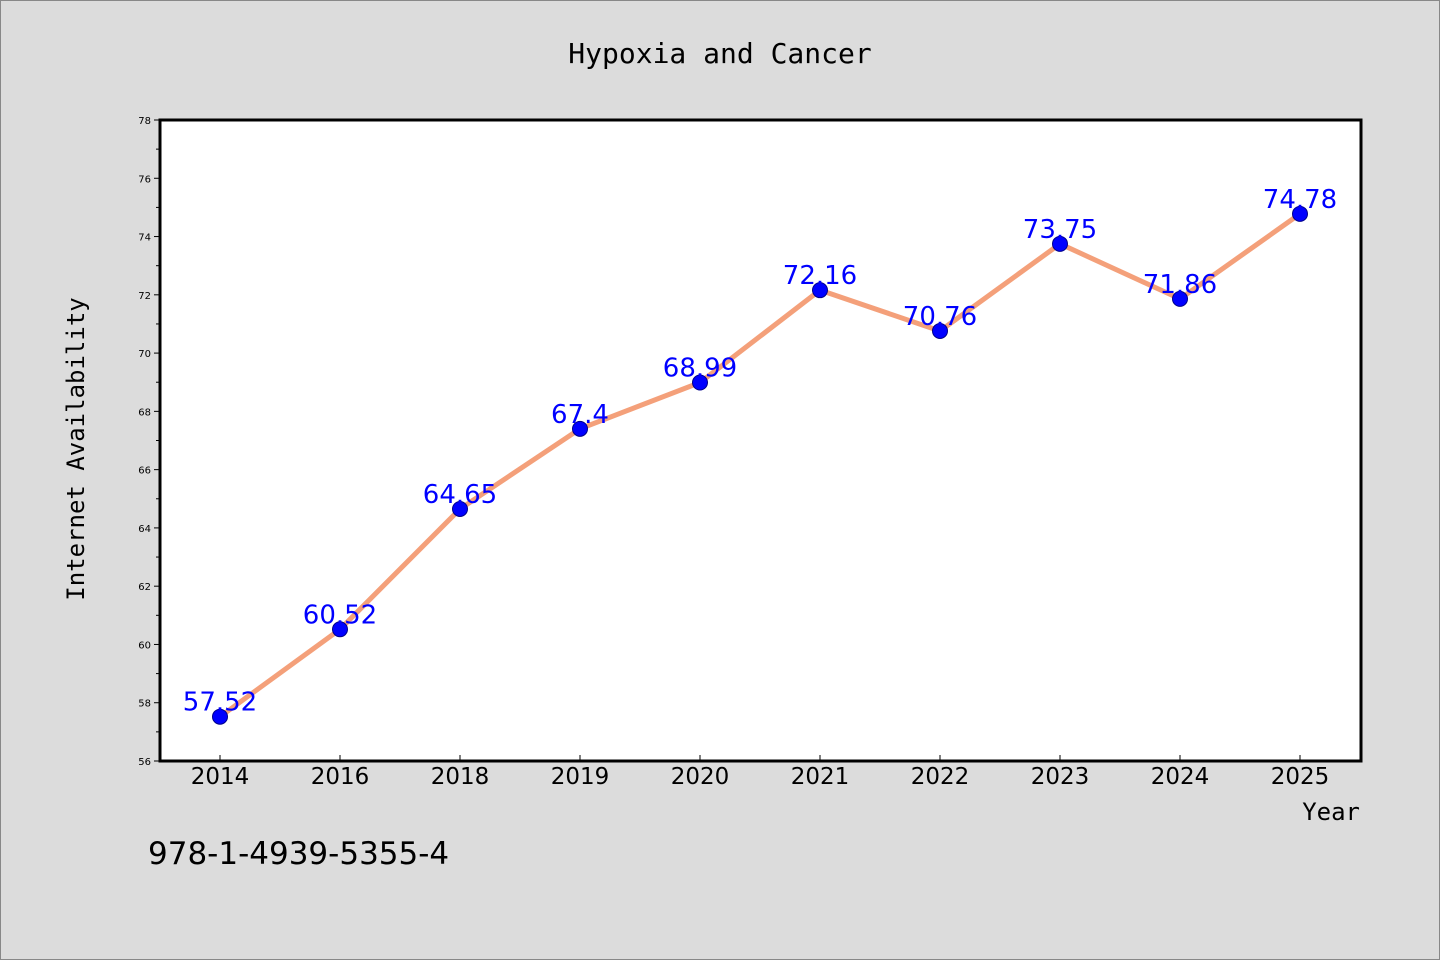  Describe the element at coordinates (144, 529) in the screenshot. I see `y-tick-label: 64` at that location.